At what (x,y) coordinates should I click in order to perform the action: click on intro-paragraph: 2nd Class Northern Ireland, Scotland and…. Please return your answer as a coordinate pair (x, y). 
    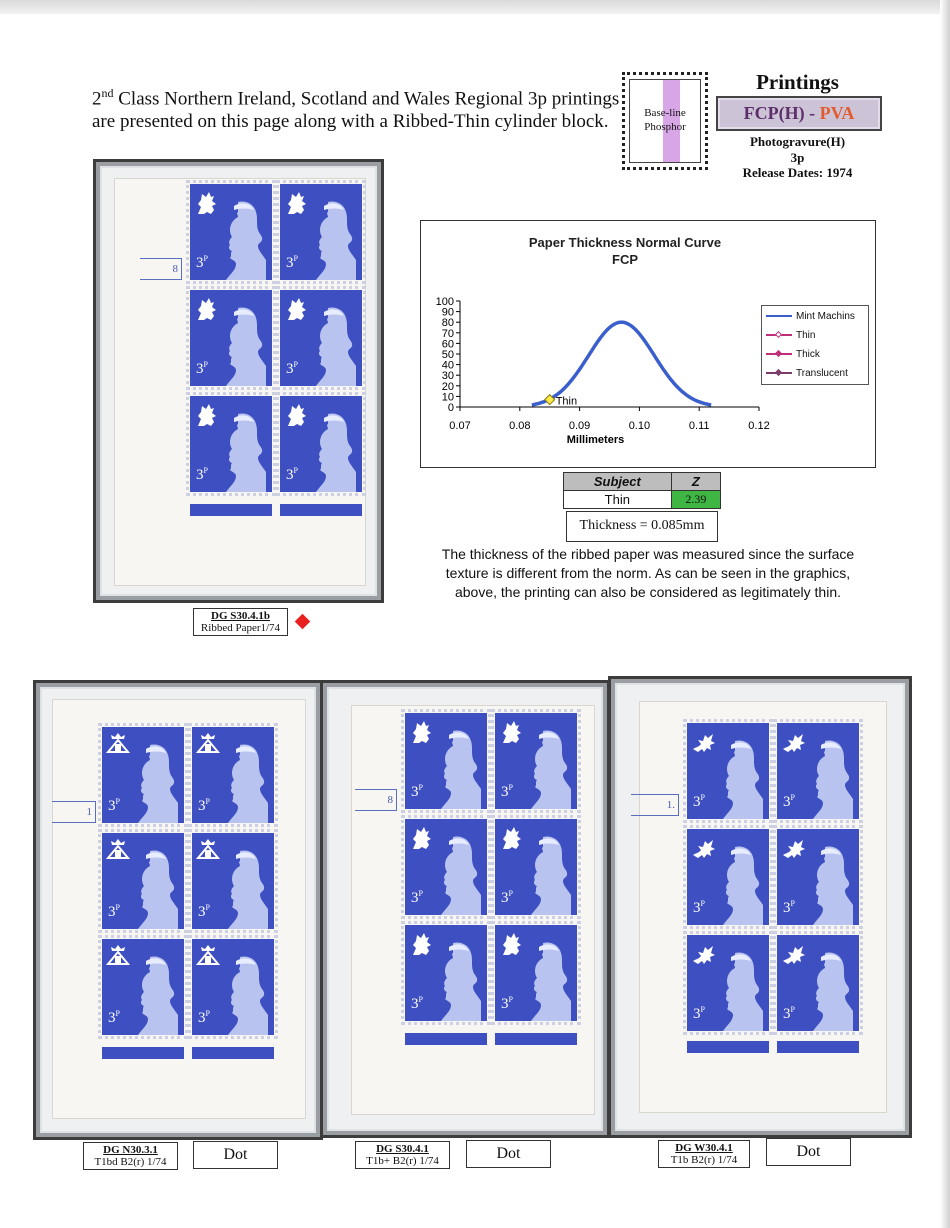
    Looking at the image, I should click on (356, 109).